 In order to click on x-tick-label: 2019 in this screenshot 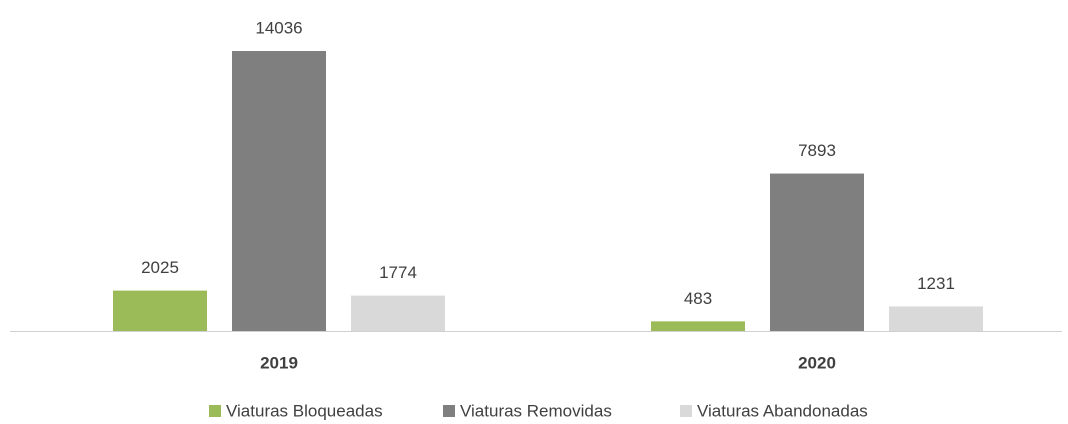, I will do `click(279, 362)`.